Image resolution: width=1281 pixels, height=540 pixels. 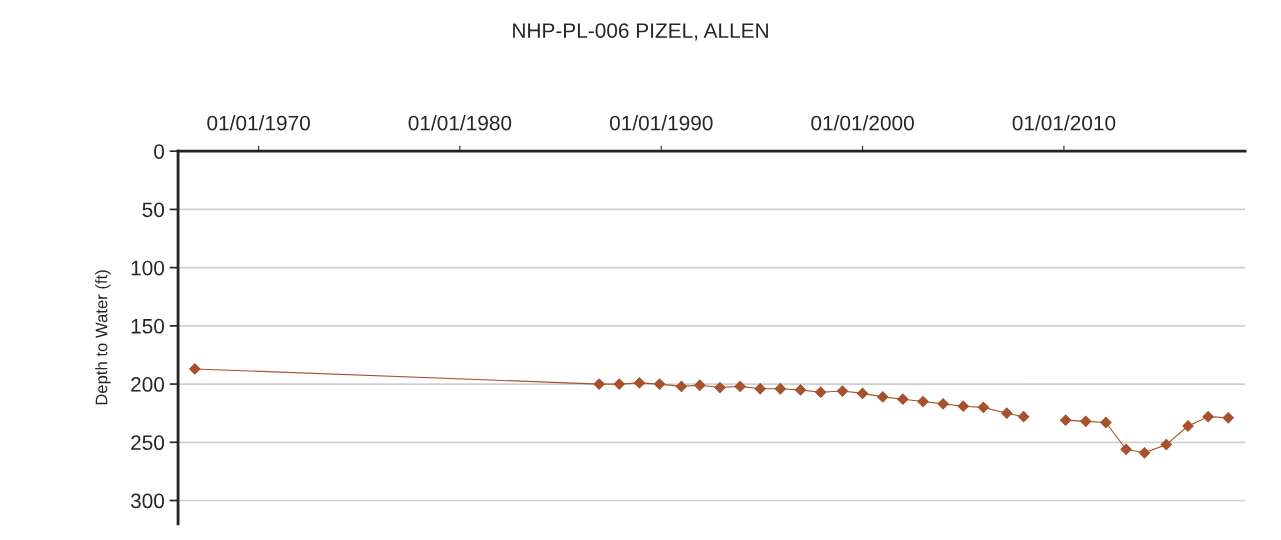 What do you see at coordinates (661, 123) in the screenshot?
I see `x-tick-label: 01/01/1990` at bounding box center [661, 123].